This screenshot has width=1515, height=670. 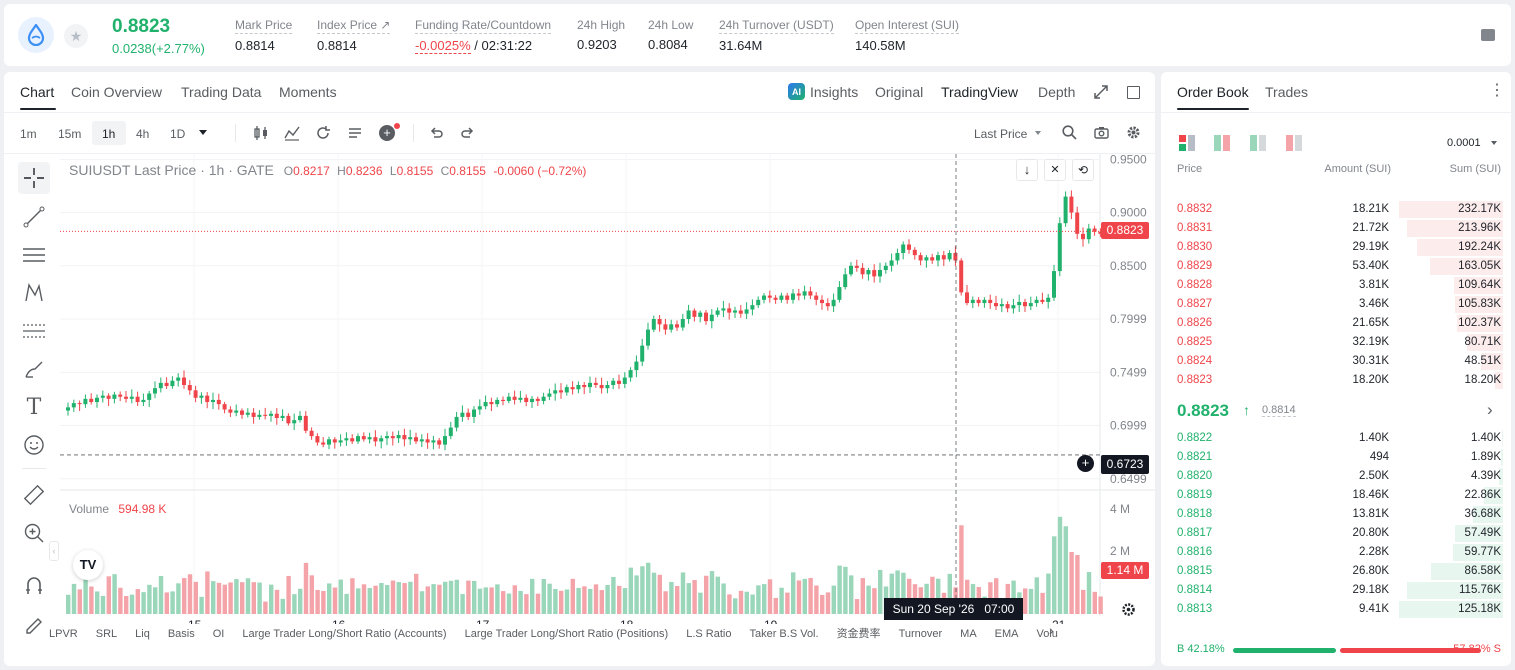 What do you see at coordinates (1336, 552) in the screenshot?
I see `bid-row: 0.8816 2.28K 59.77K` at bounding box center [1336, 552].